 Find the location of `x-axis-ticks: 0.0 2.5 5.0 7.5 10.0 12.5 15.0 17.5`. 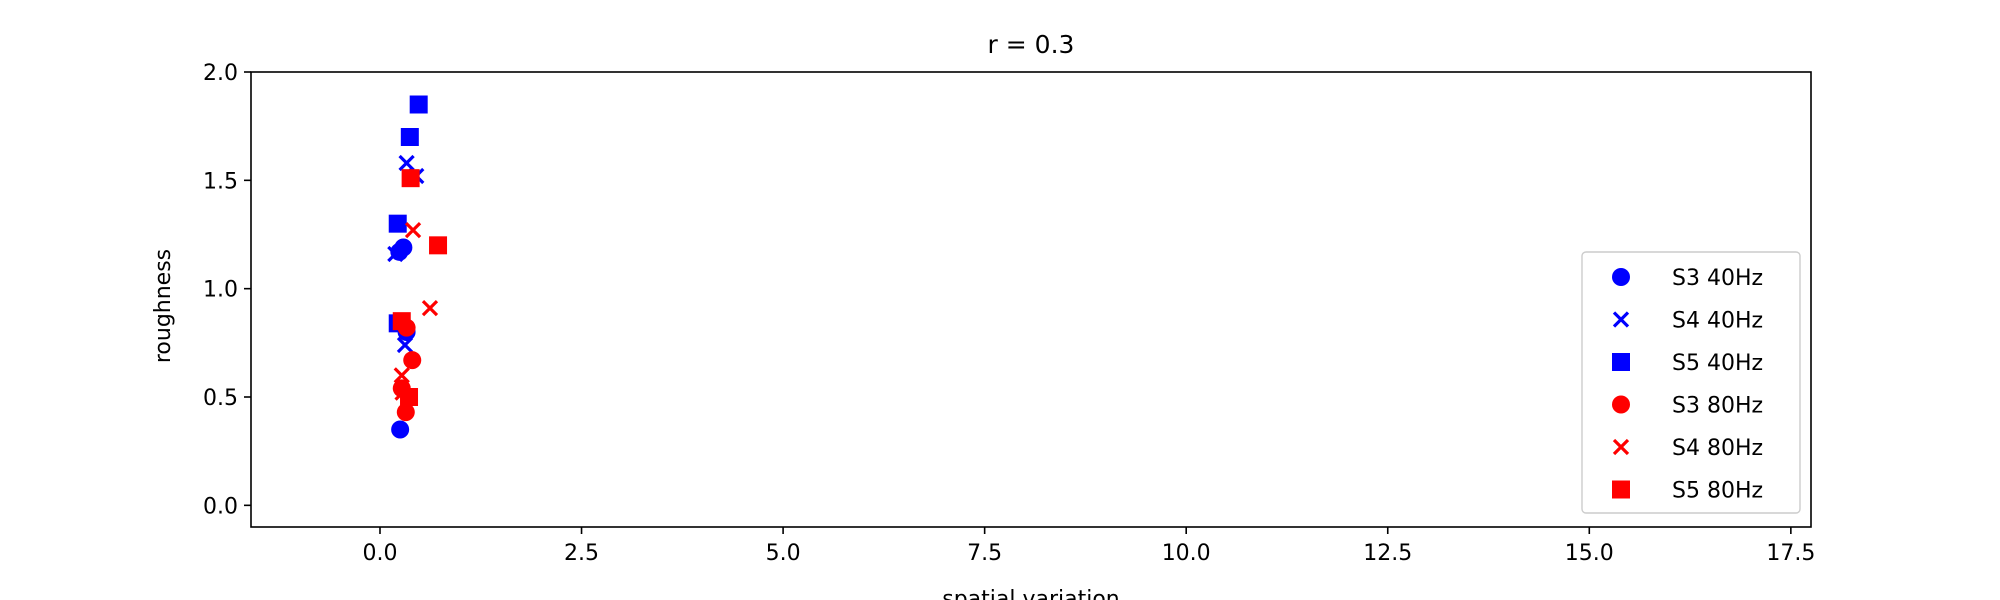

x-axis-ticks: 0.0 2.5 5.0 7.5 10.0 12.5 15.0 17.5 is located at coordinates (1088, 546).